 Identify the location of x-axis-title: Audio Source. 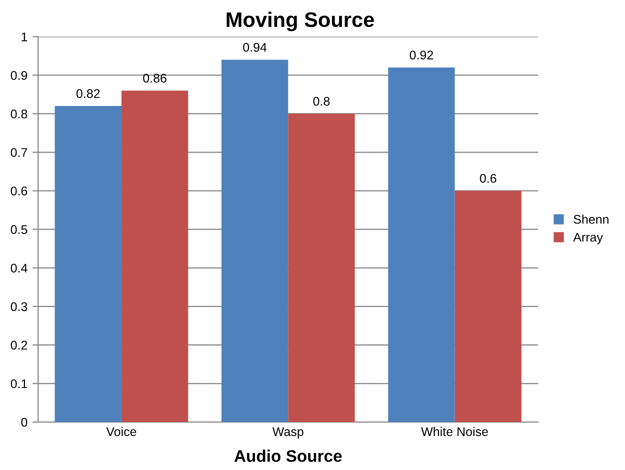
(288, 456).